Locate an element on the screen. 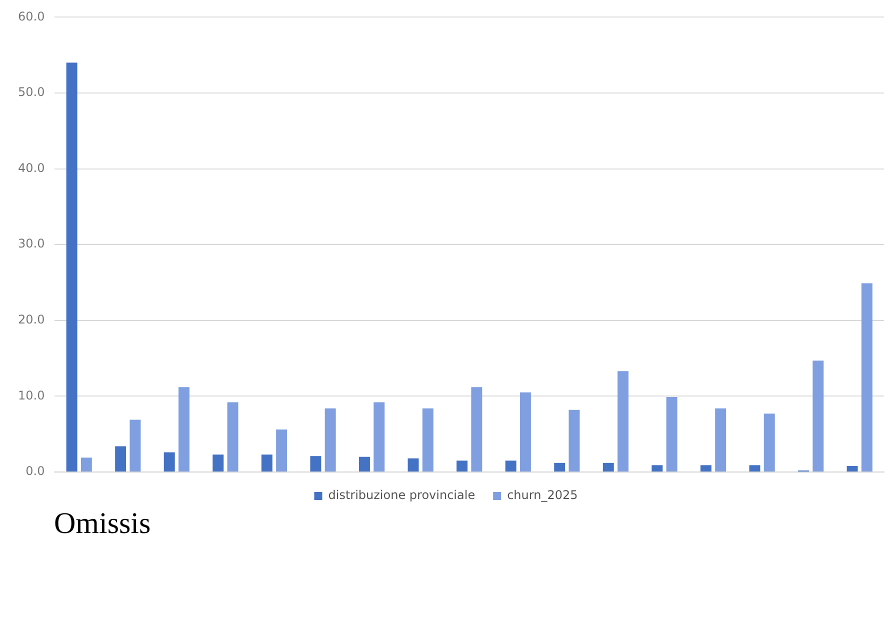 The width and height of the screenshot is (888, 632). y-tick-label: 40.0 is located at coordinates (31, 167).